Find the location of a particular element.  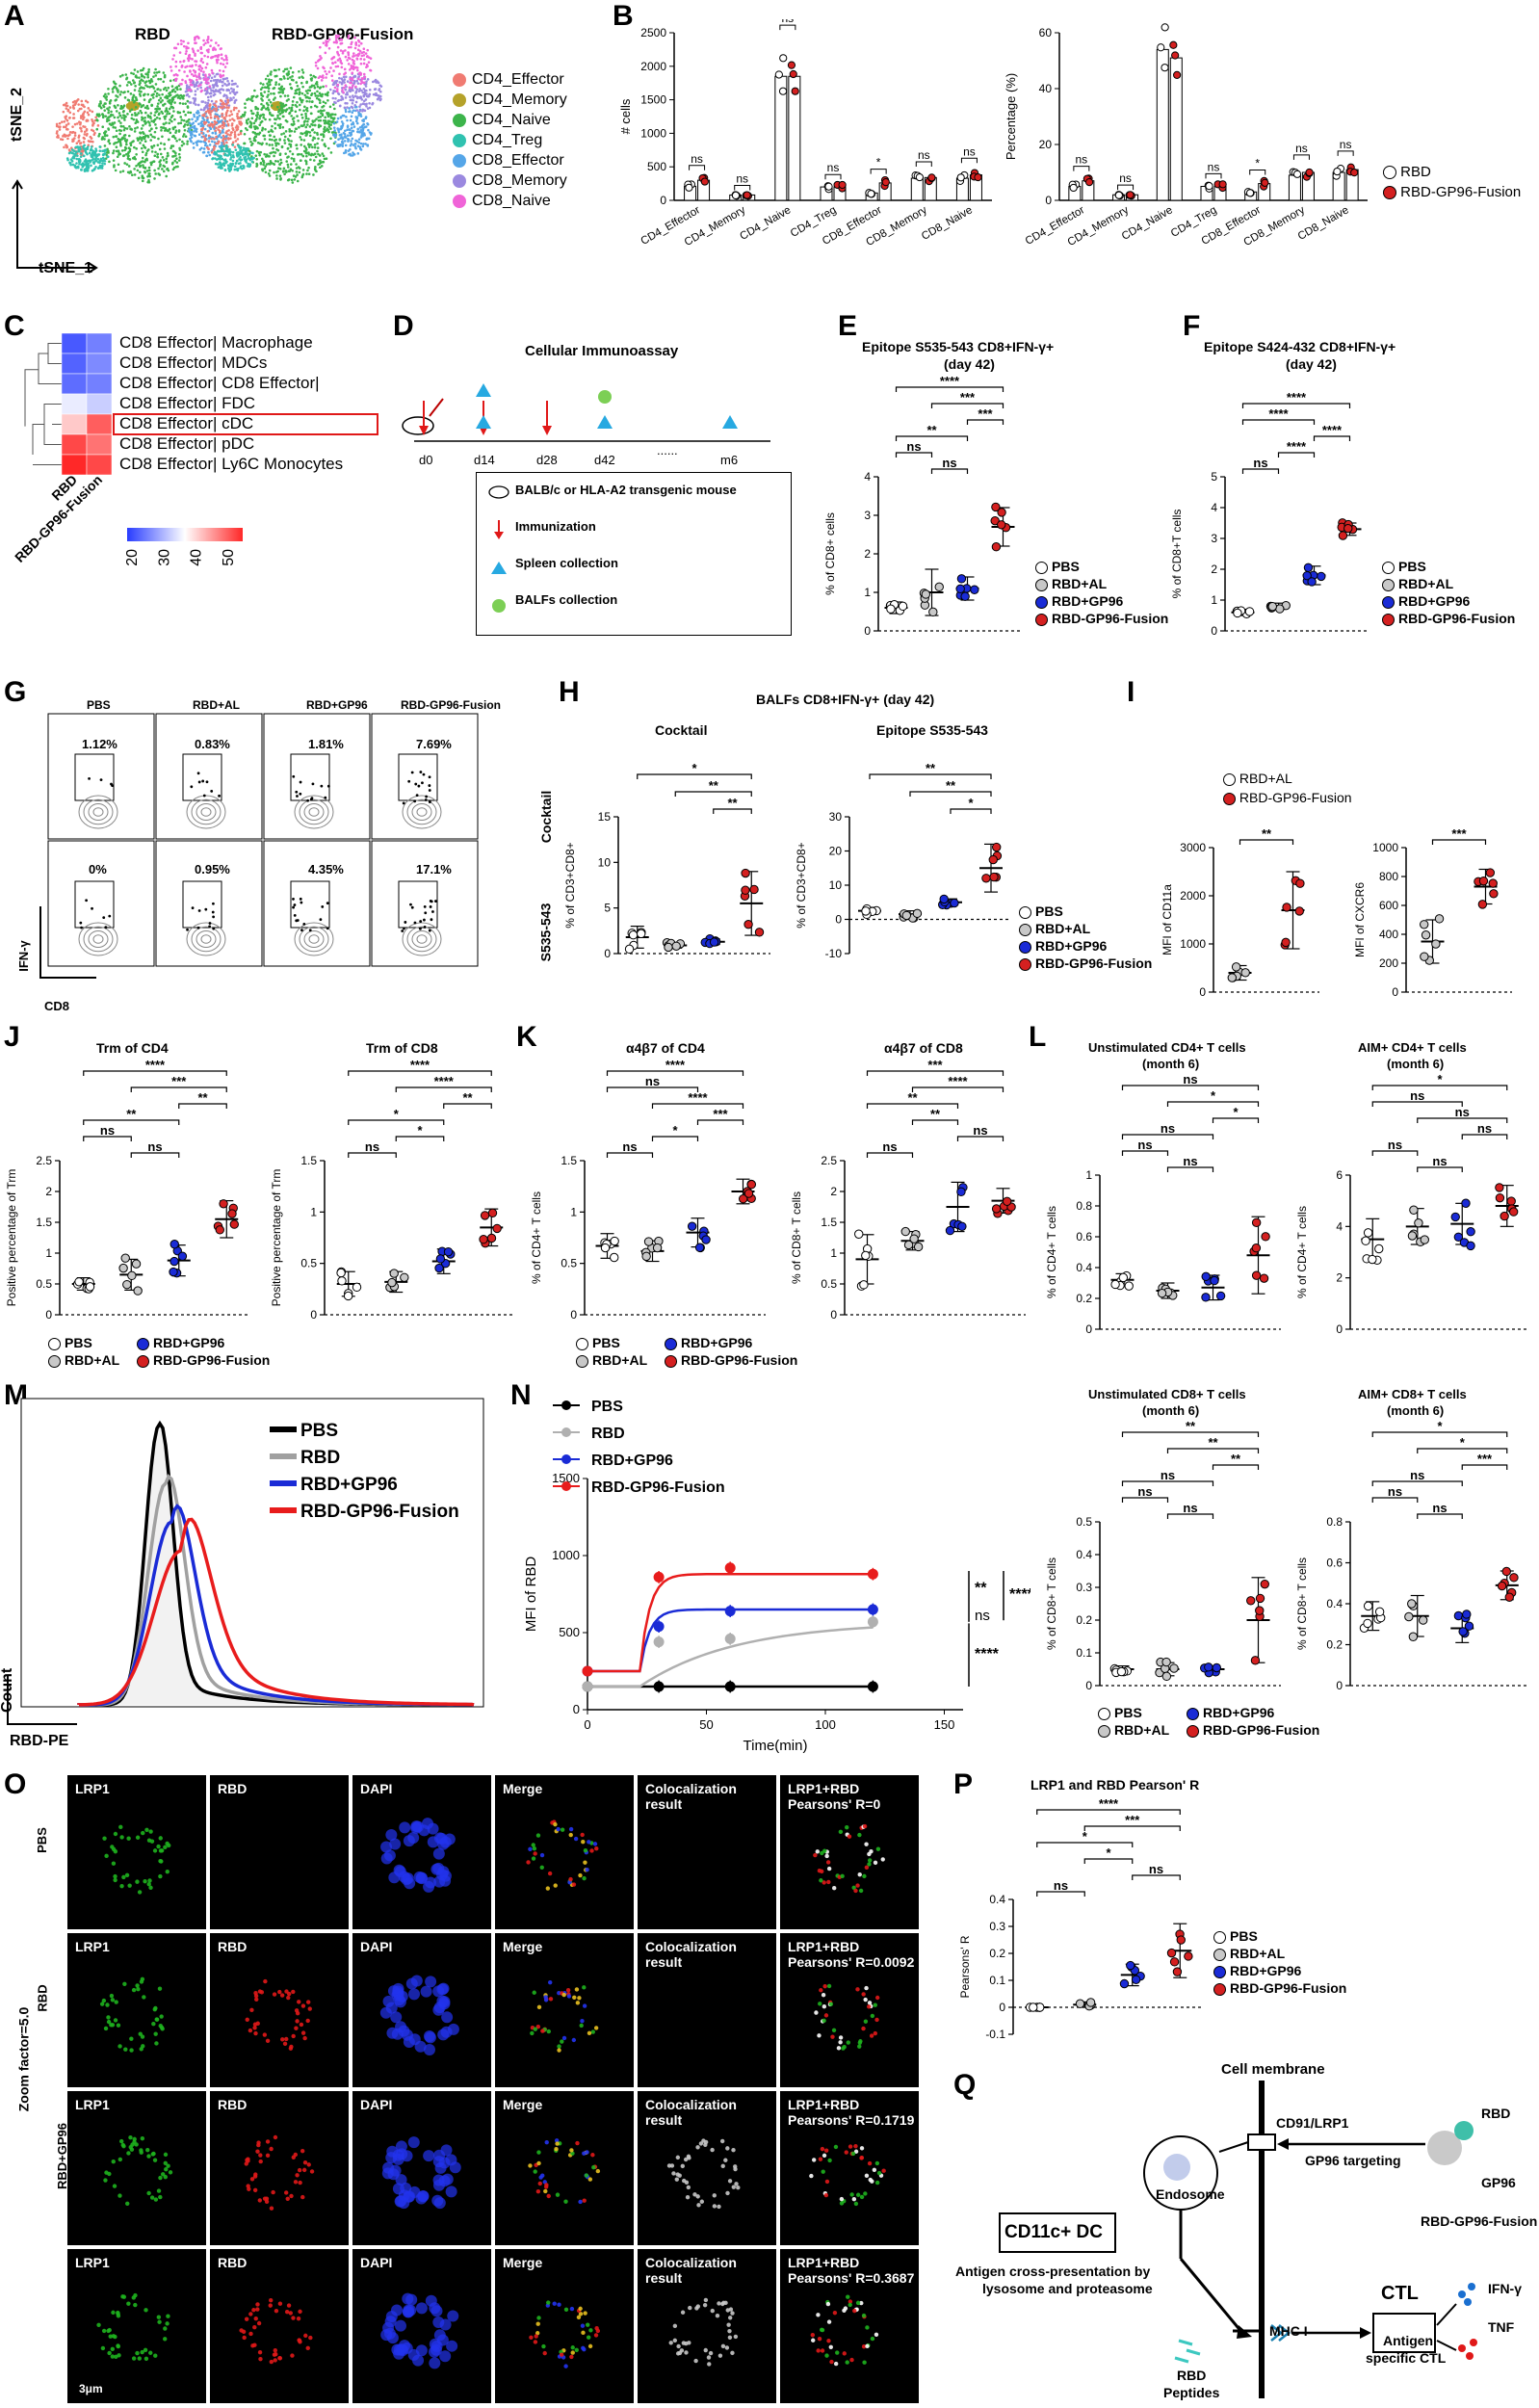

y-tick-label: 500 is located at coordinates (570, 1632).